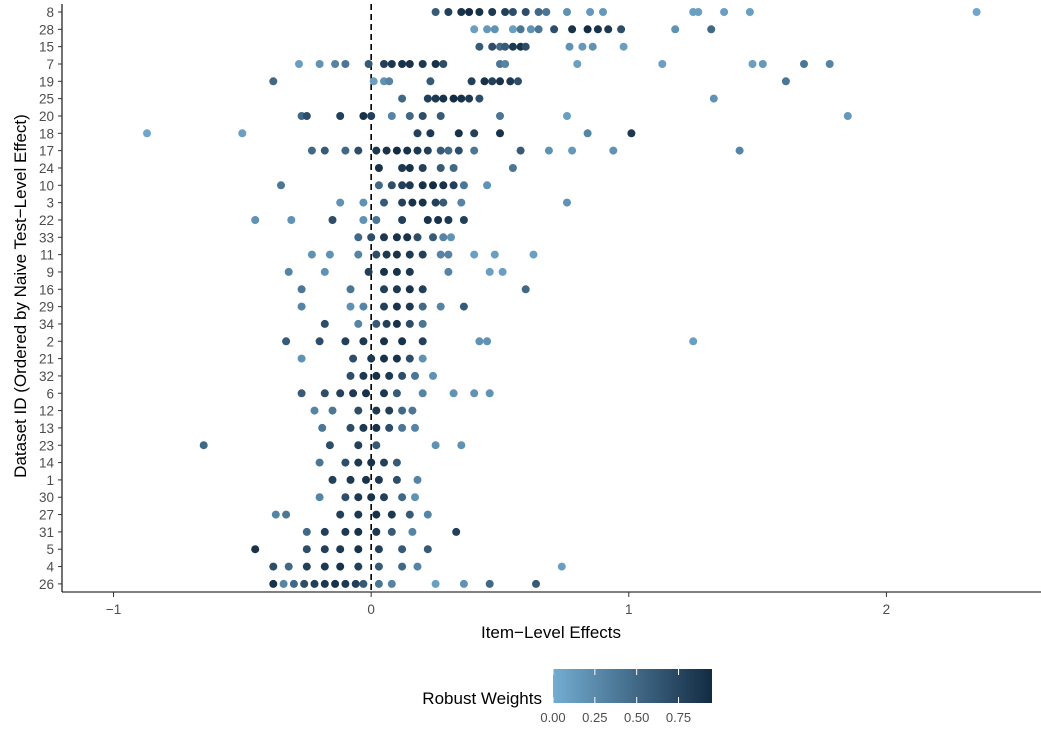  Describe the element at coordinates (46, 220) in the screenshot. I see `y-tick-label: 22` at that location.